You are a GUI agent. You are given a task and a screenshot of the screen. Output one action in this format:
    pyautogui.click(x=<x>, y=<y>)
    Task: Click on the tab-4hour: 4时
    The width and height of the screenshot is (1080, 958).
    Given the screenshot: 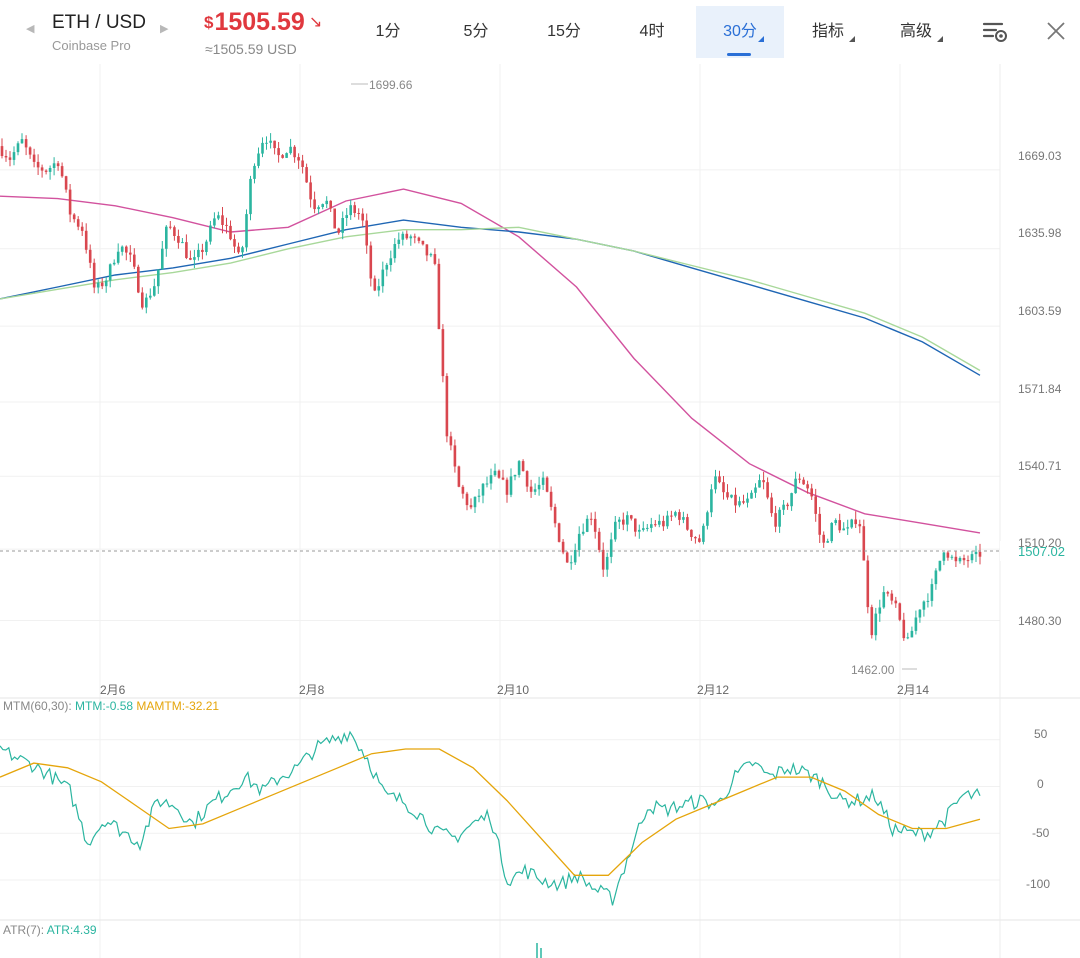 What is the action you would take?
    pyautogui.click(x=652, y=32)
    